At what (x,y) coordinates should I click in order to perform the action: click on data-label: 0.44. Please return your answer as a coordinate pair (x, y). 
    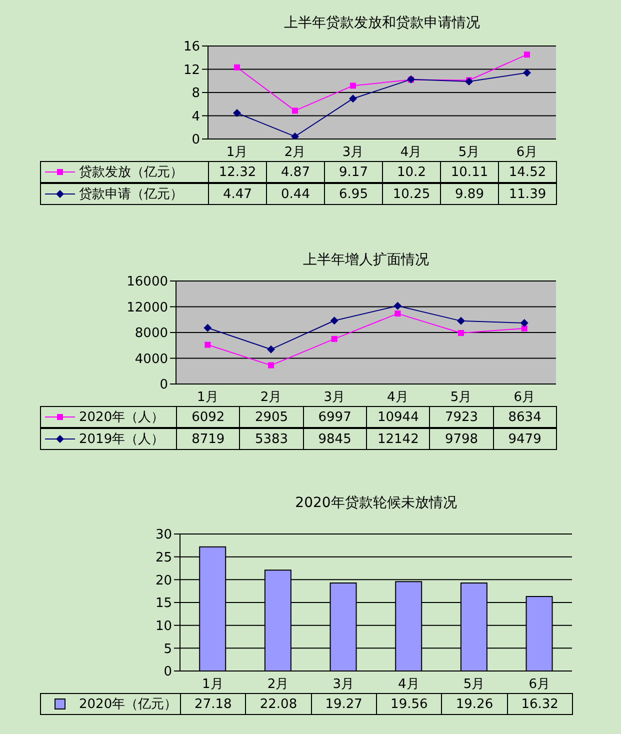
    Looking at the image, I should click on (295, 194).